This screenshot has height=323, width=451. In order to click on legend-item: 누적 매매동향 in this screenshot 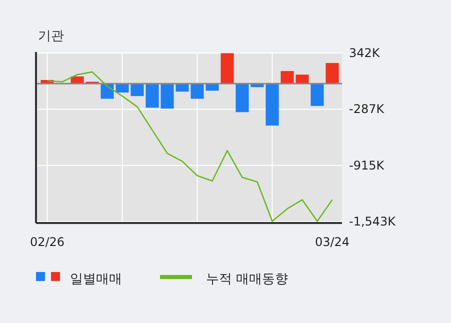, I will do `click(224, 279)`.